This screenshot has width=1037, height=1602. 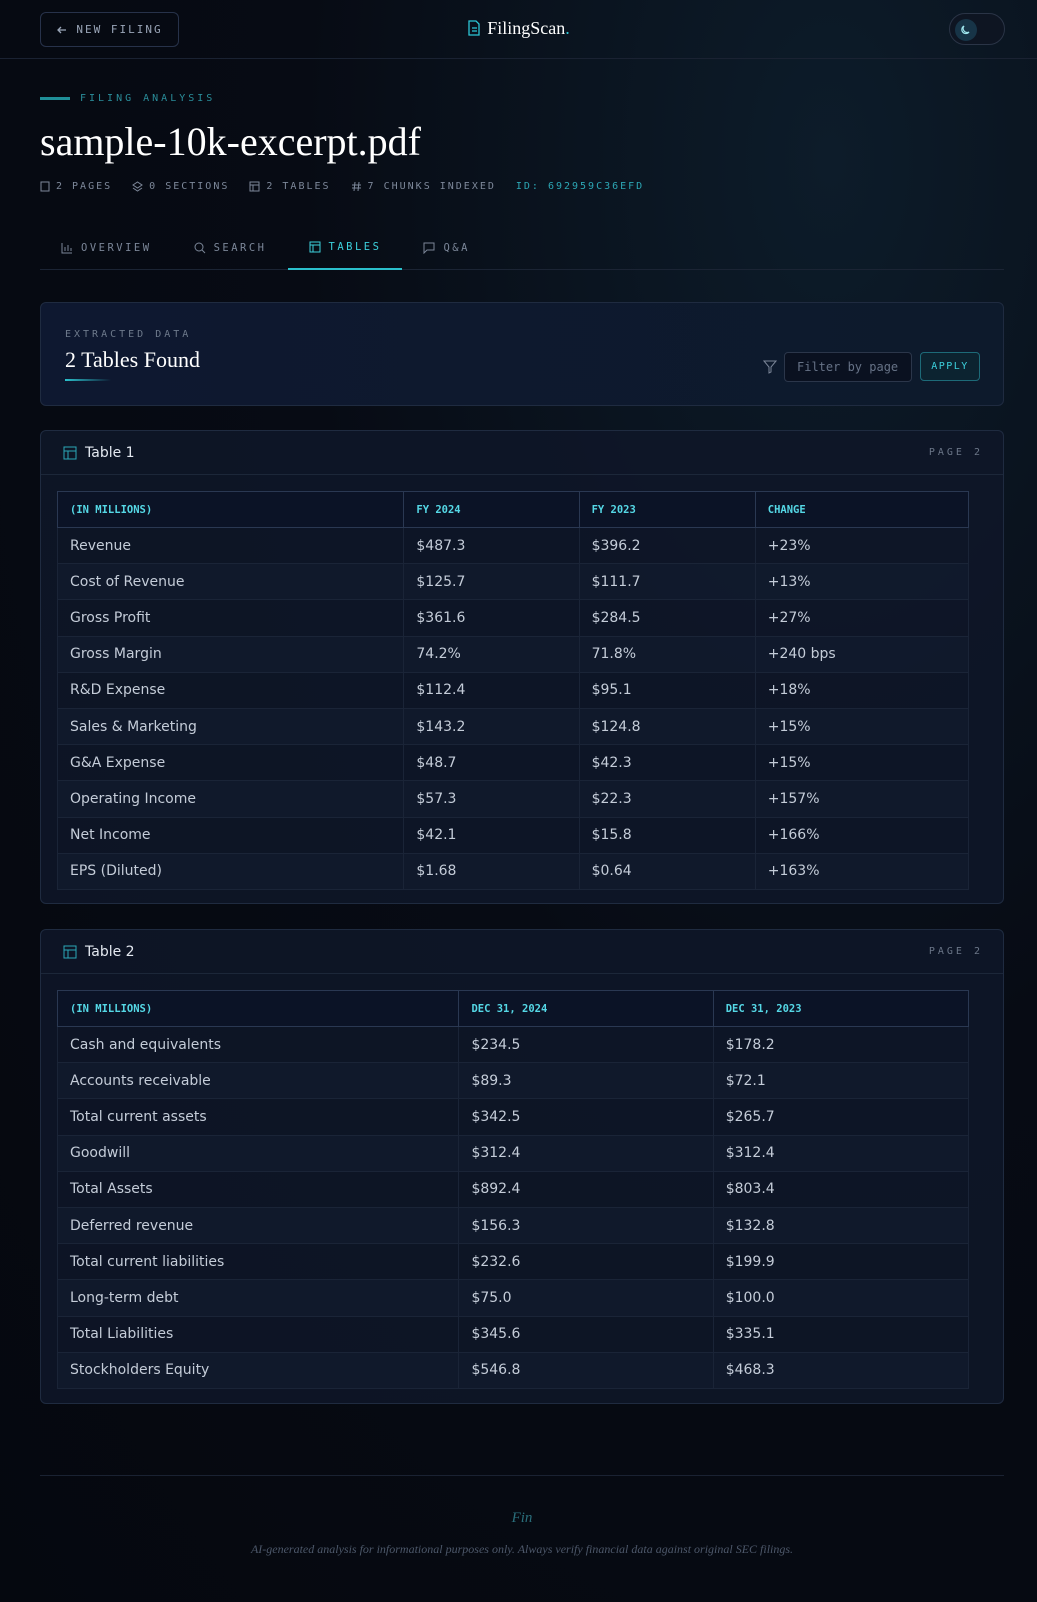 I want to click on table-cell: $234.5, so click(x=586, y=1045).